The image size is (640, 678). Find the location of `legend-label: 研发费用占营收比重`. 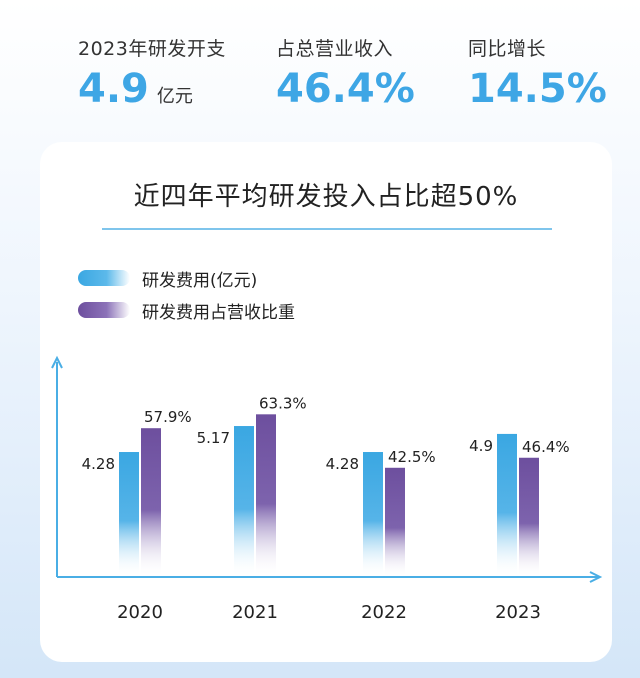

legend-label: 研发费用占营收比重 is located at coordinates (218, 313).